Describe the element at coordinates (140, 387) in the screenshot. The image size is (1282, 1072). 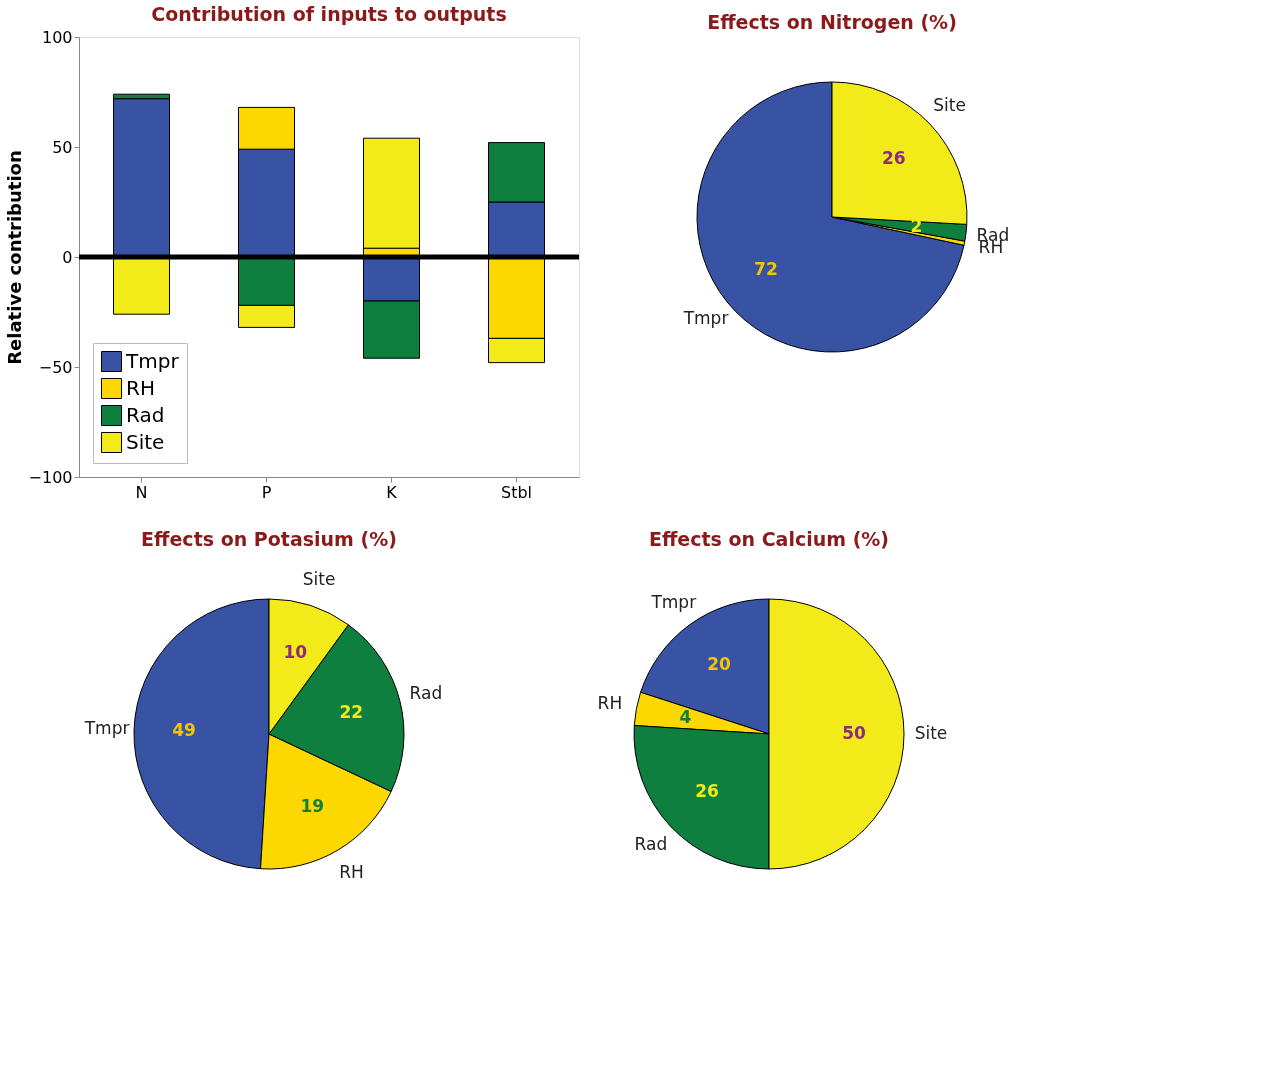
I see `legend-label: RH` at that location.